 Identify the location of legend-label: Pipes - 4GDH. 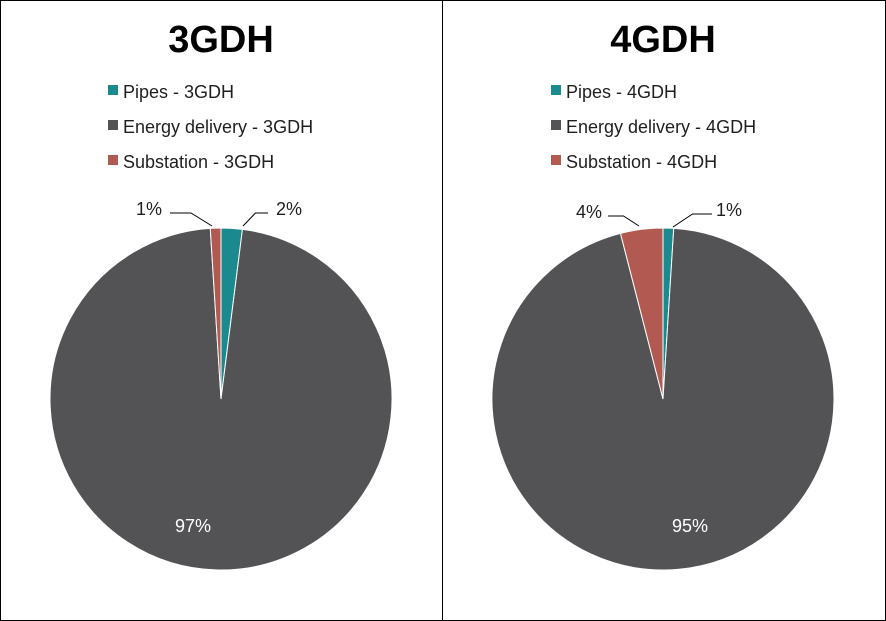
(621, 92).